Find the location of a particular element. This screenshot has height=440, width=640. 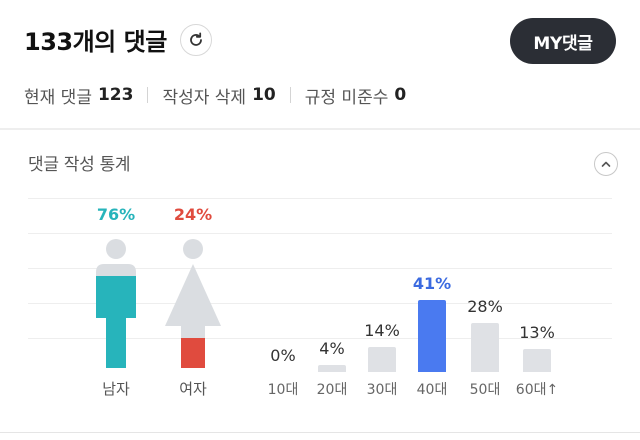

age-category-label: 20대 is located at coordinates (332, 390).